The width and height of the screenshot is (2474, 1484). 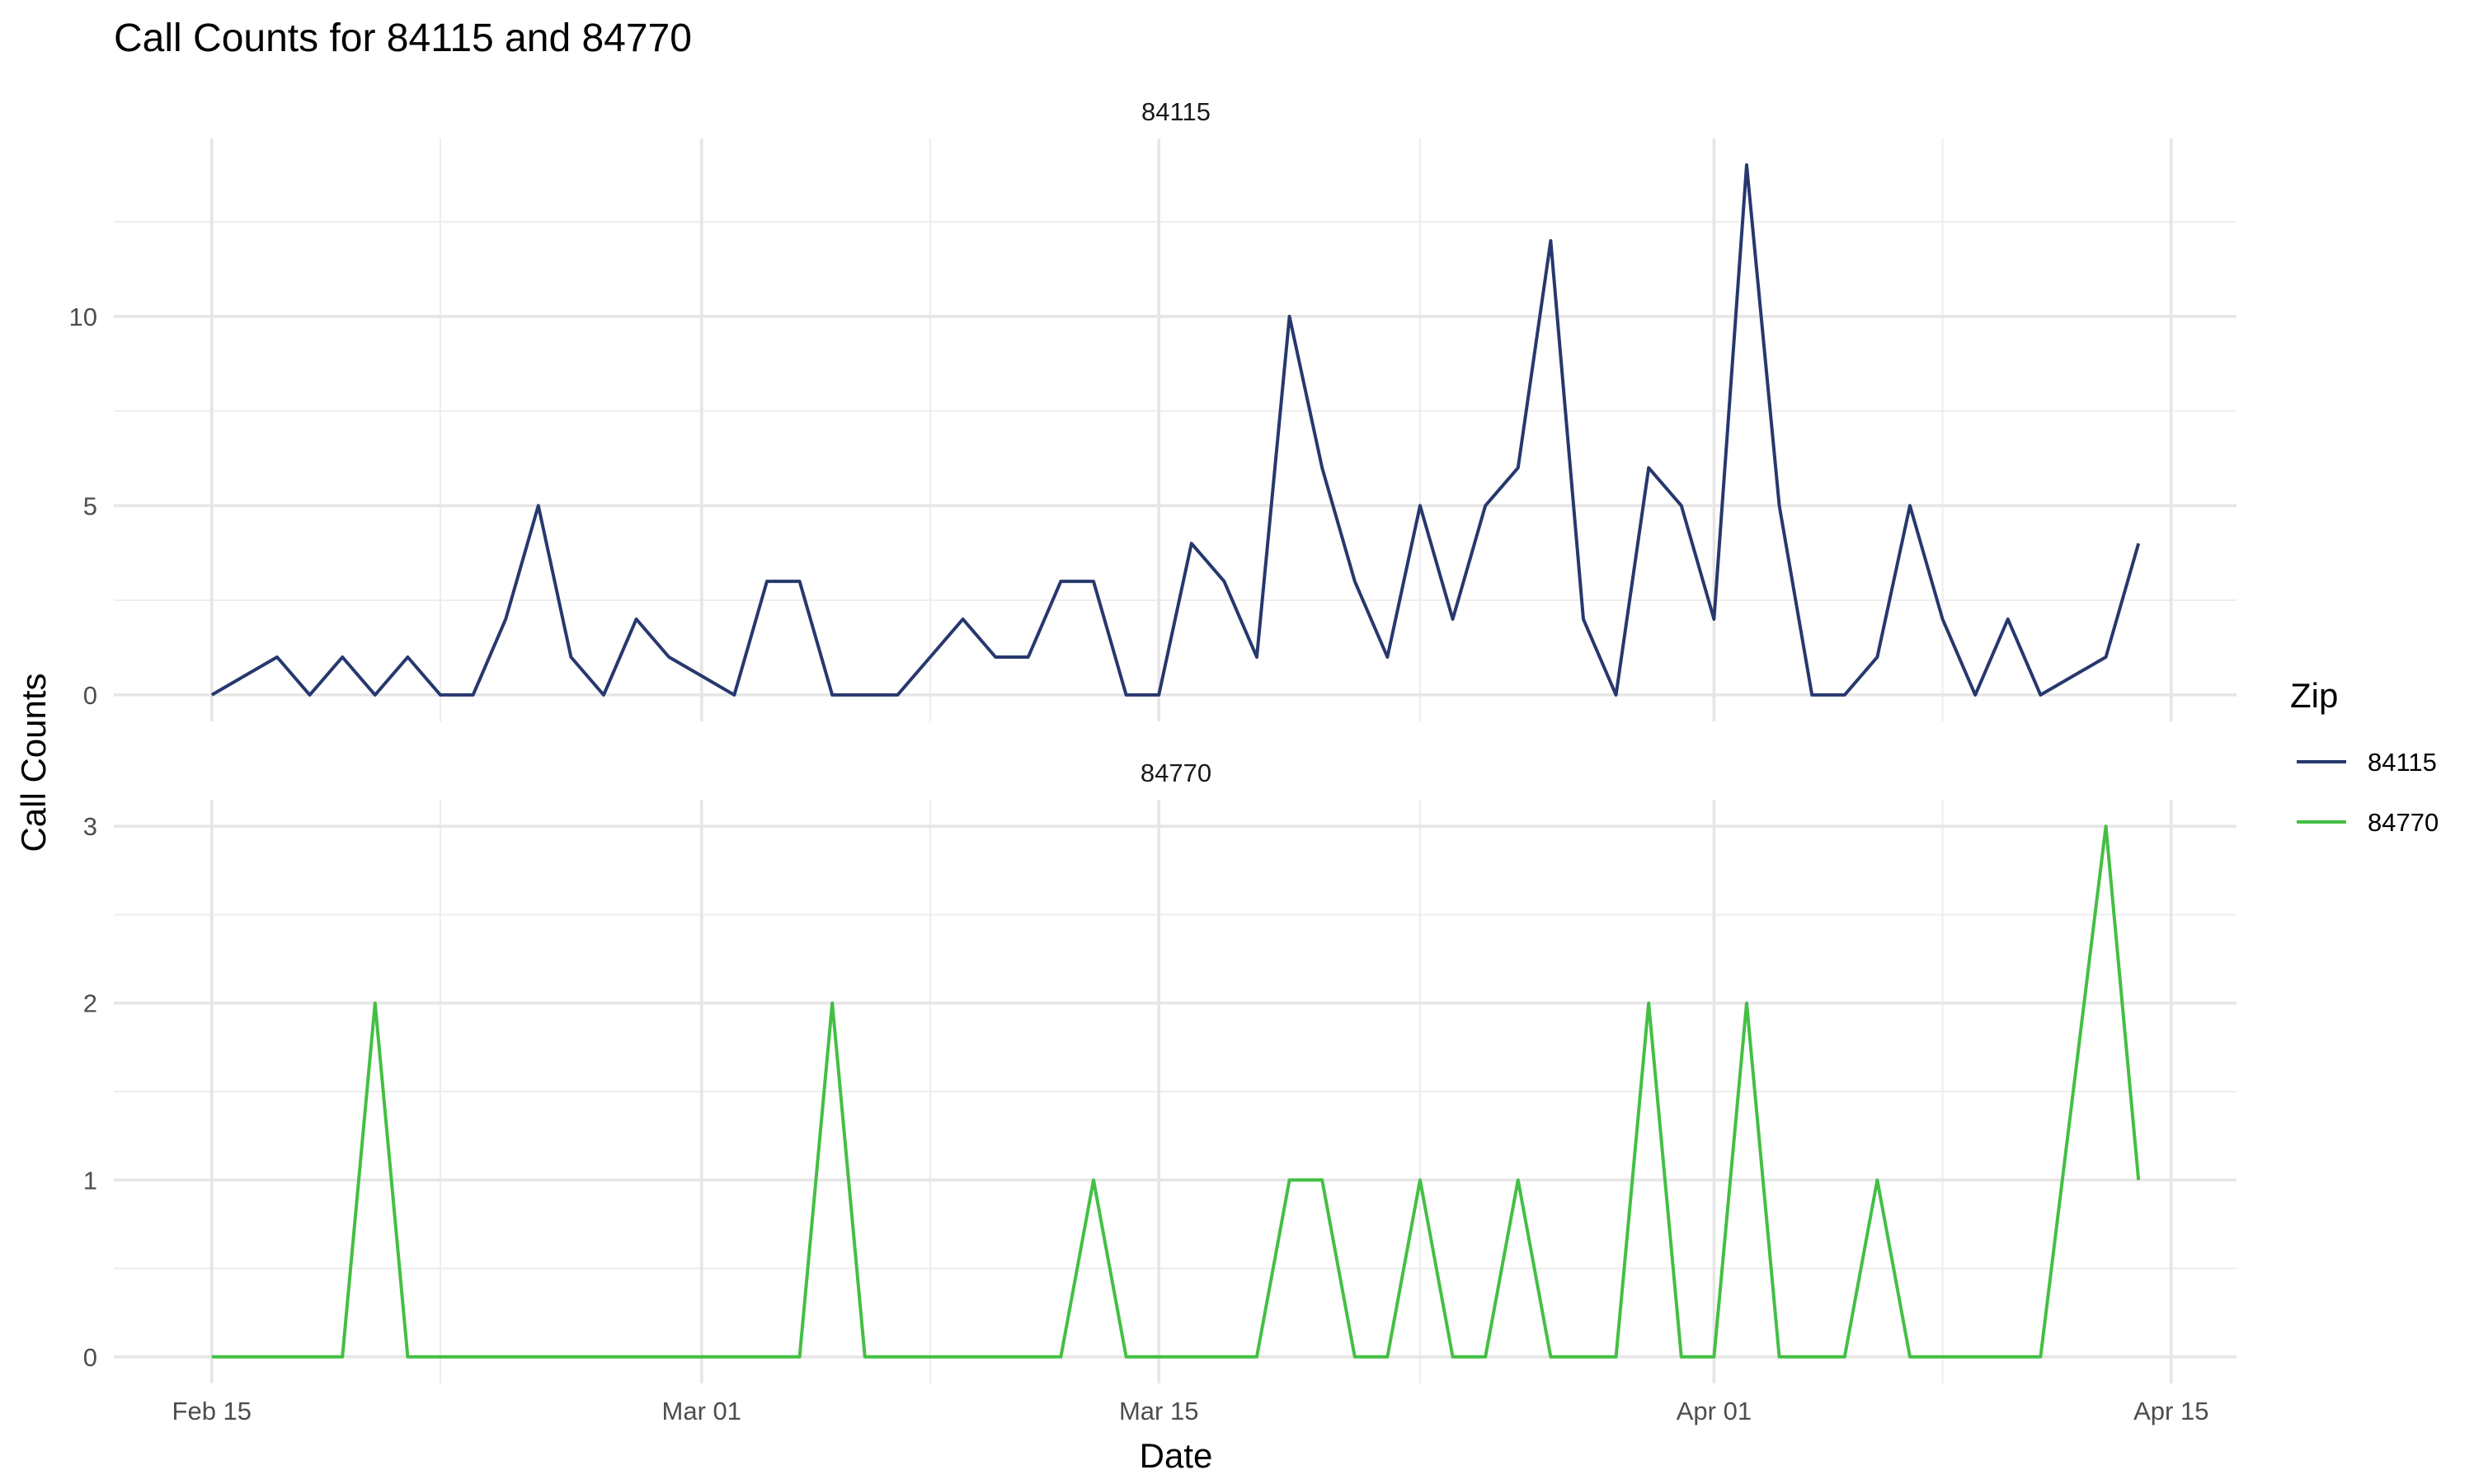 I want to click on chart-title: Call Counts for 84115 and 84770, so click(x=403, y=38).